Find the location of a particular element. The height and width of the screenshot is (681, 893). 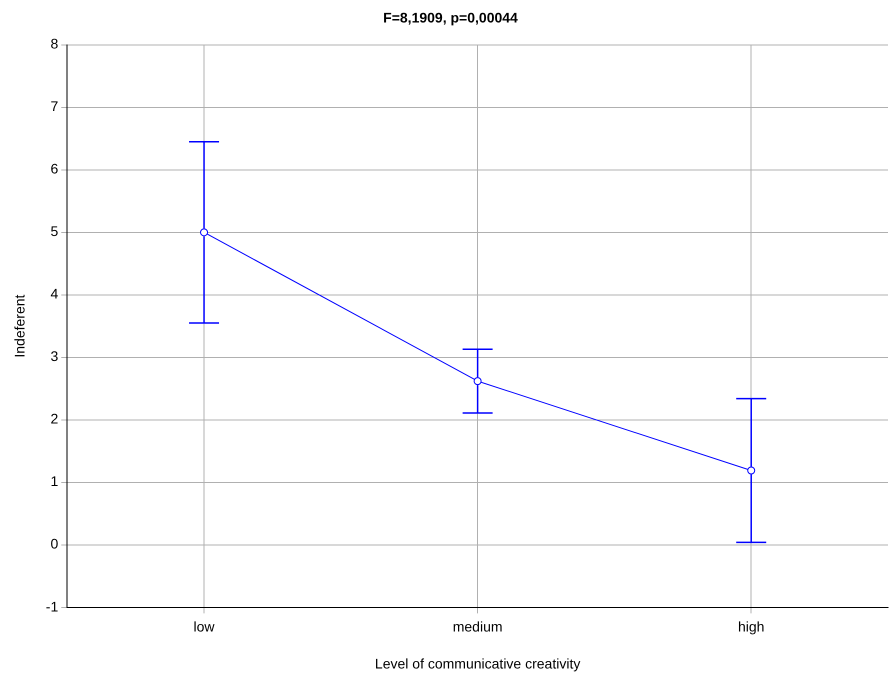

y-tick-label: -1 is located at coordinates (52, 606).